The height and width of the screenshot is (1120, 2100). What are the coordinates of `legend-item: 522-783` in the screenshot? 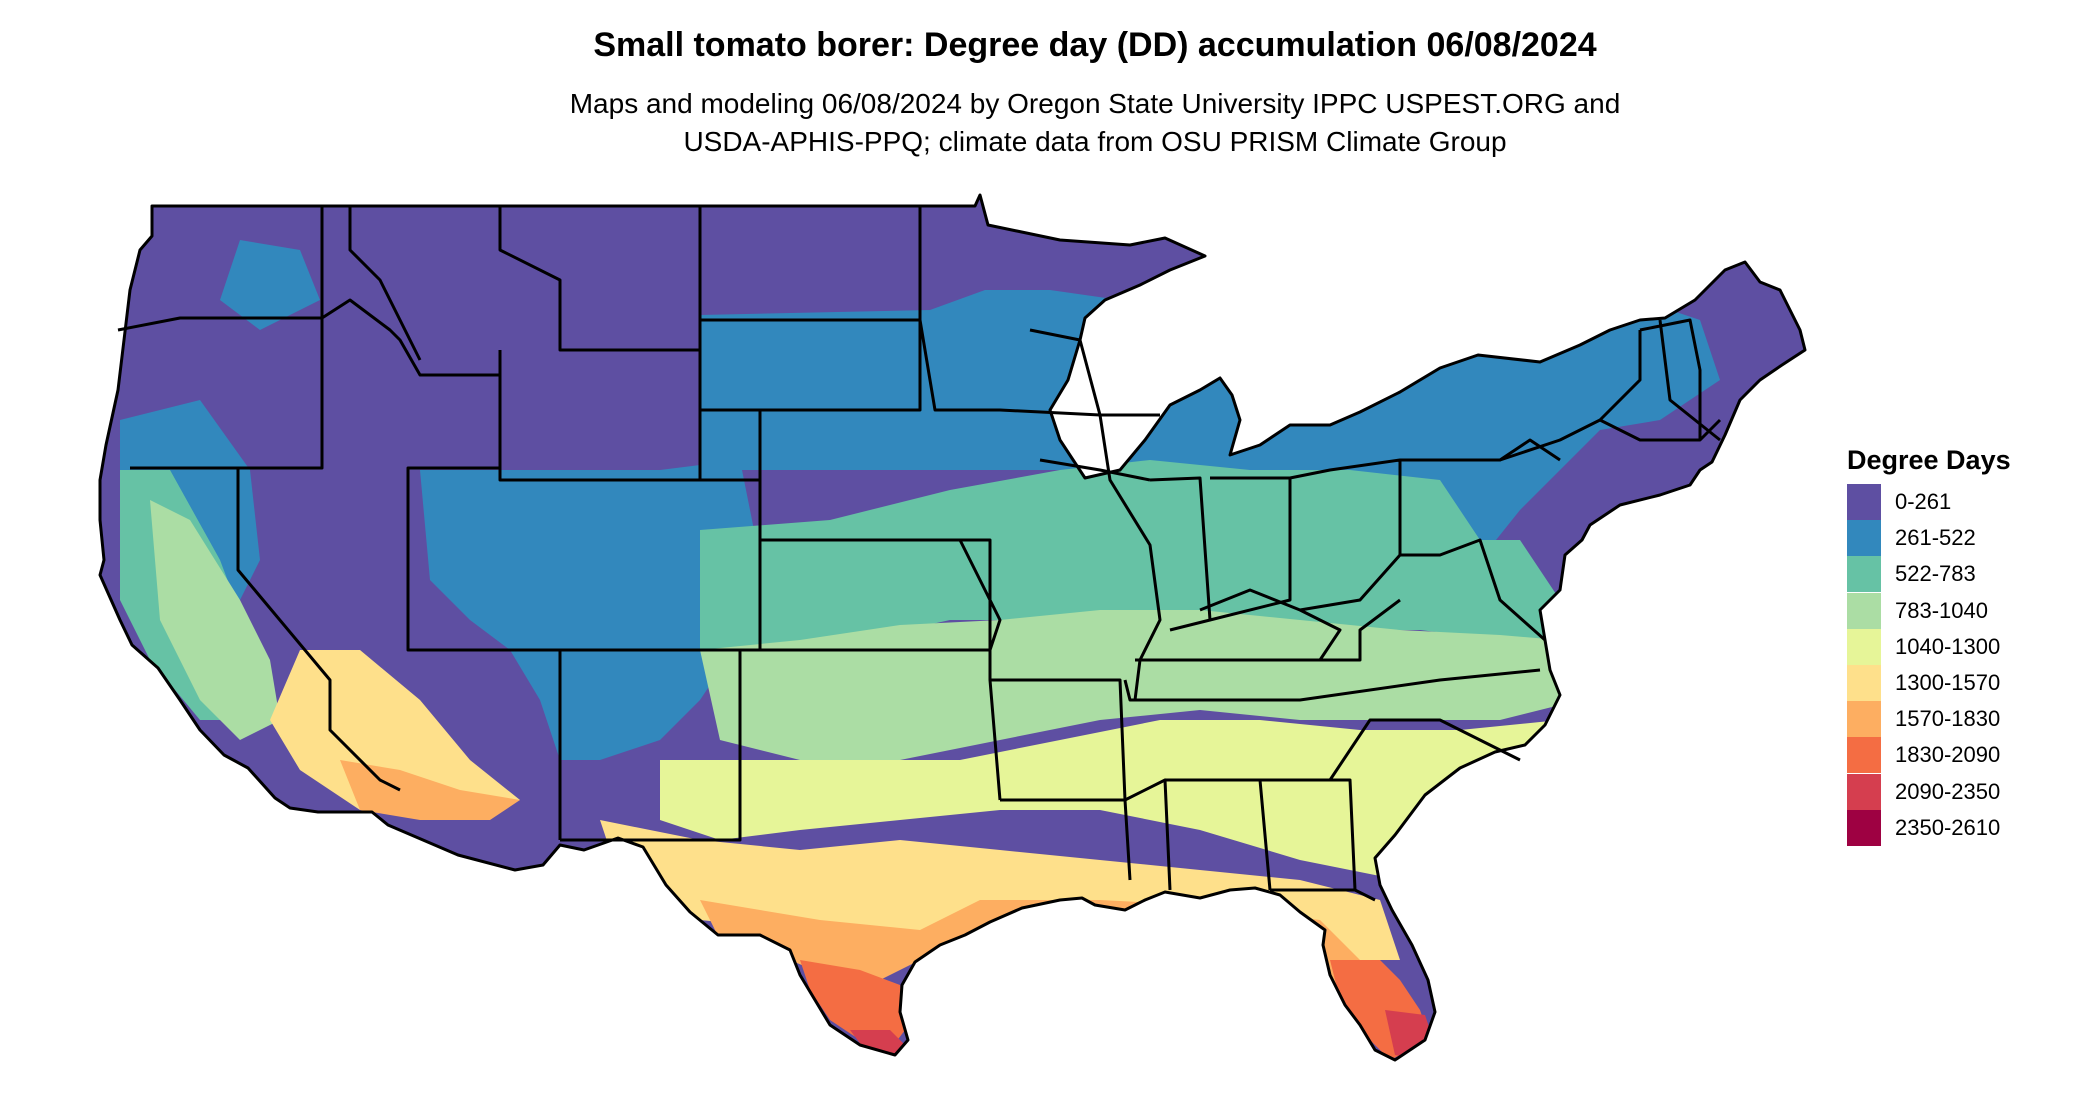 It's located at (1929, 574).